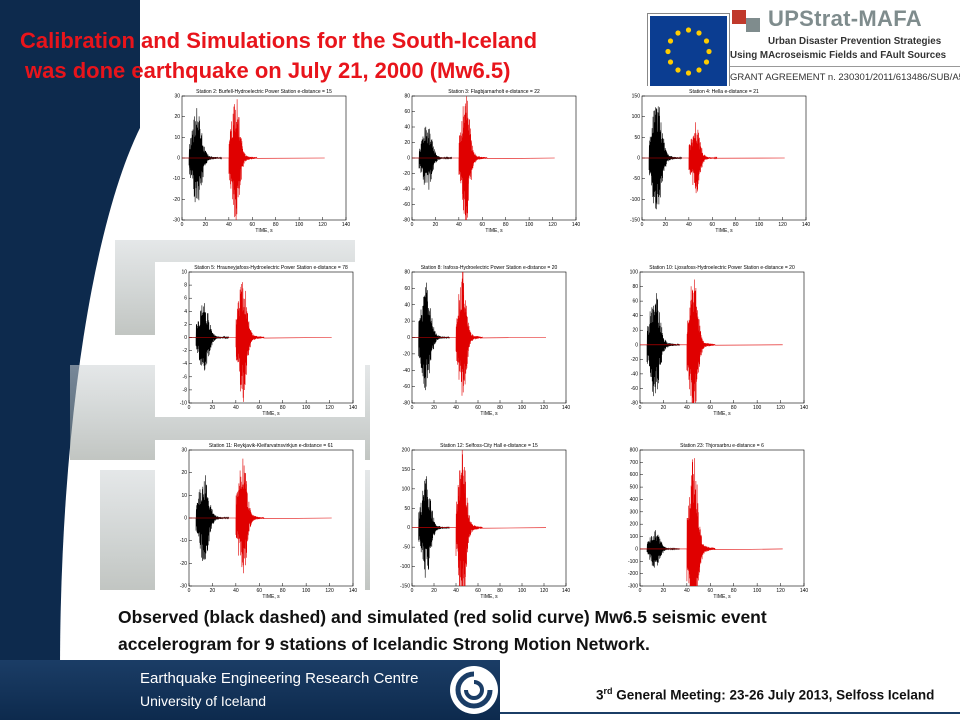 This screenshot has height=721, width=960. I want to click on y-tick-label: -6, so click(185, 377).